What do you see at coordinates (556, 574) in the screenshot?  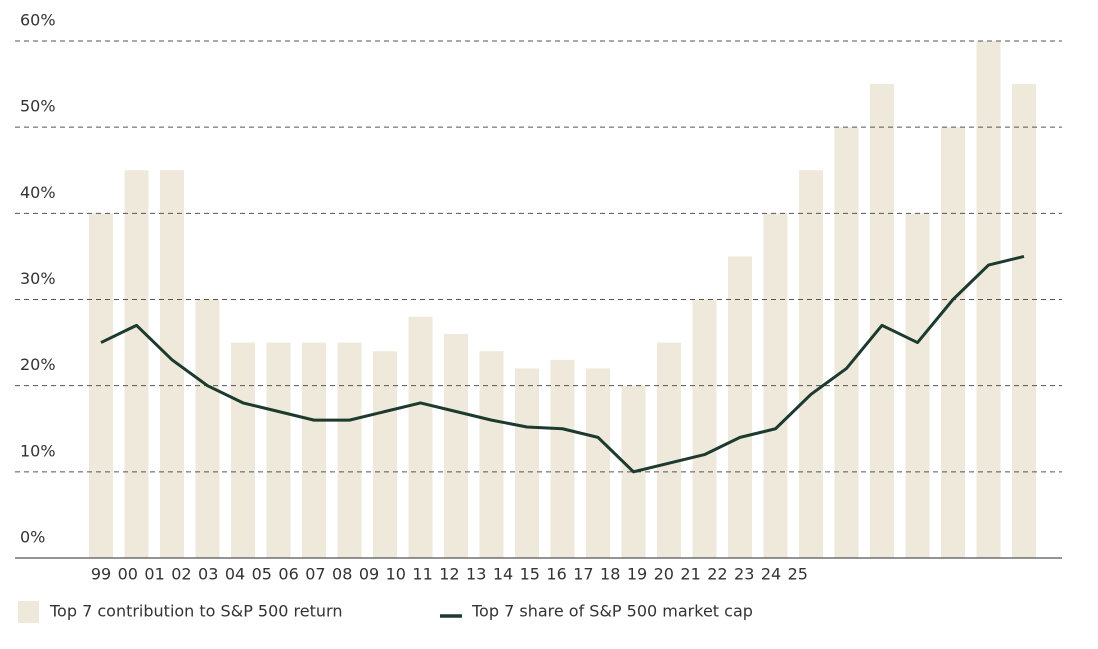 I see `x-tick-label: 16` at bounding box center [556, 574].